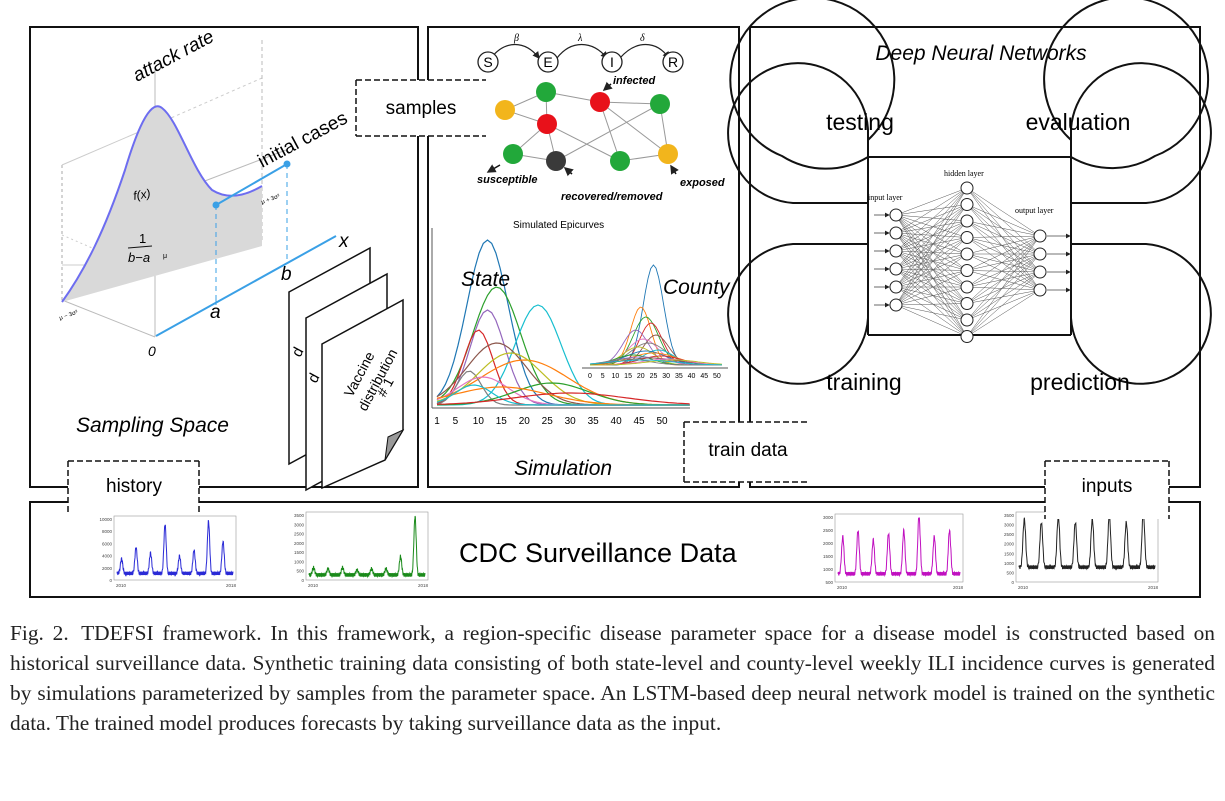 The image size is (1225, 801). What do you see at coordinates (885, 197) in the screenshot?
I see `input-layer-label: input layer` at bounding box center [885, 197].